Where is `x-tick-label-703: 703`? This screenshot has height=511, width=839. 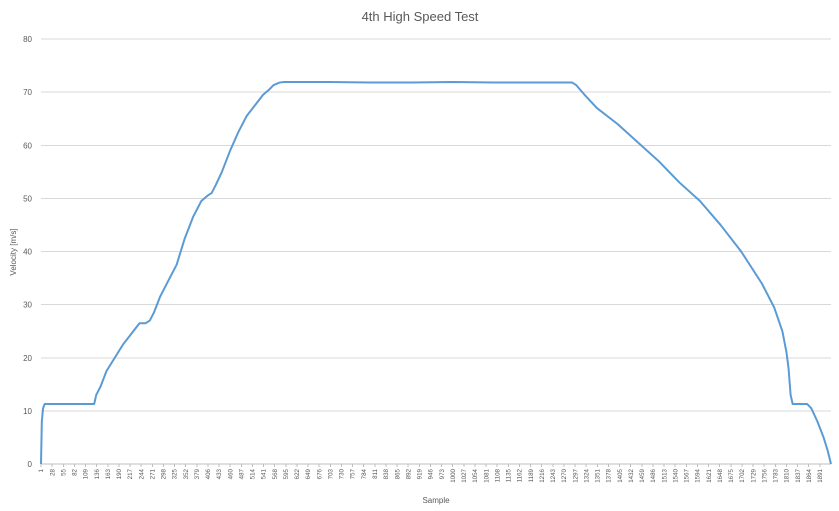 x-tick-label-703: 703 is located at coordinates (330, 473).